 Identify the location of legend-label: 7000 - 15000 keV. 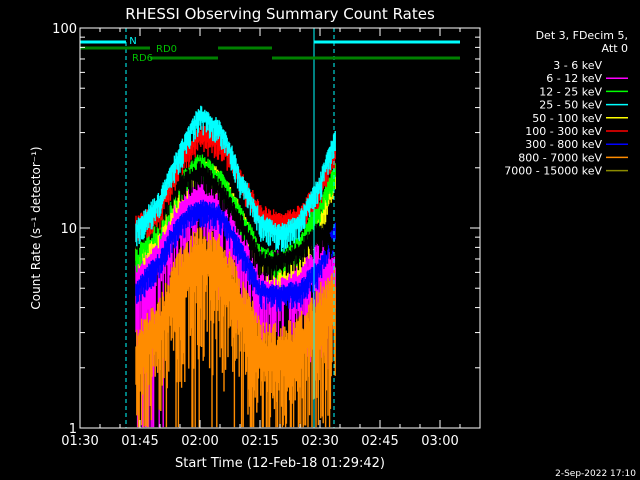
(553, 171).